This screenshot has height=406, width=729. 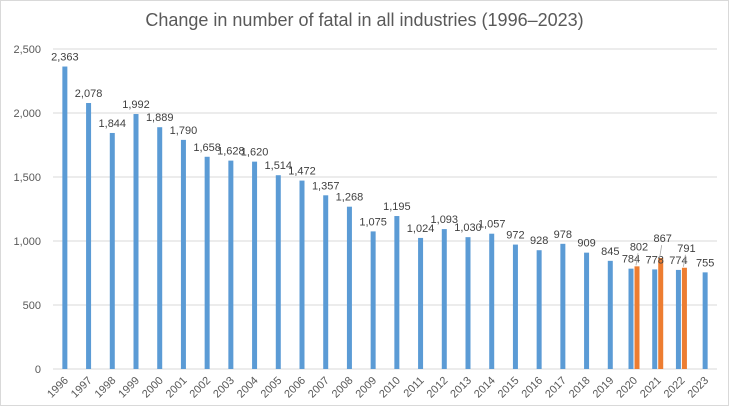 What do you see at coordinates (397, 207) in the screenshot?
I see `data-label-2010: 1,195` at bounding box center [397, 207].